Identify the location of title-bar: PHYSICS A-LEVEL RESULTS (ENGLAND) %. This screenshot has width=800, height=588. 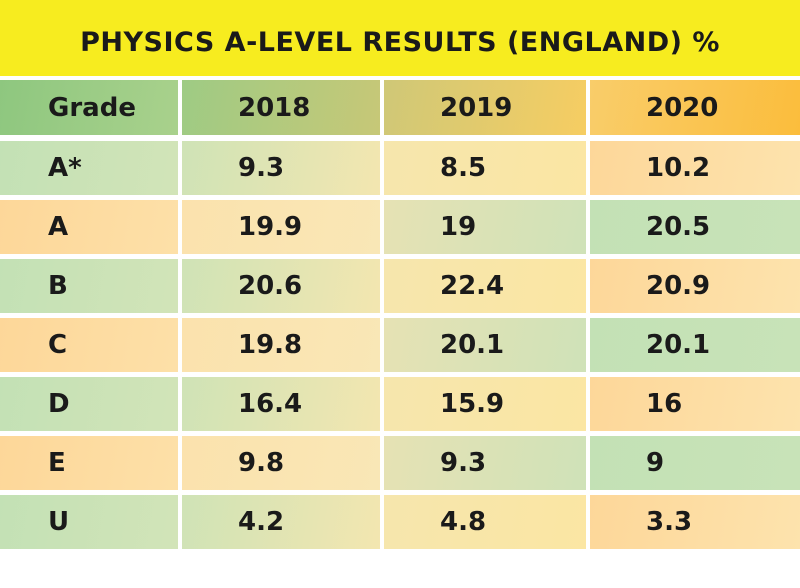
(400, 38).